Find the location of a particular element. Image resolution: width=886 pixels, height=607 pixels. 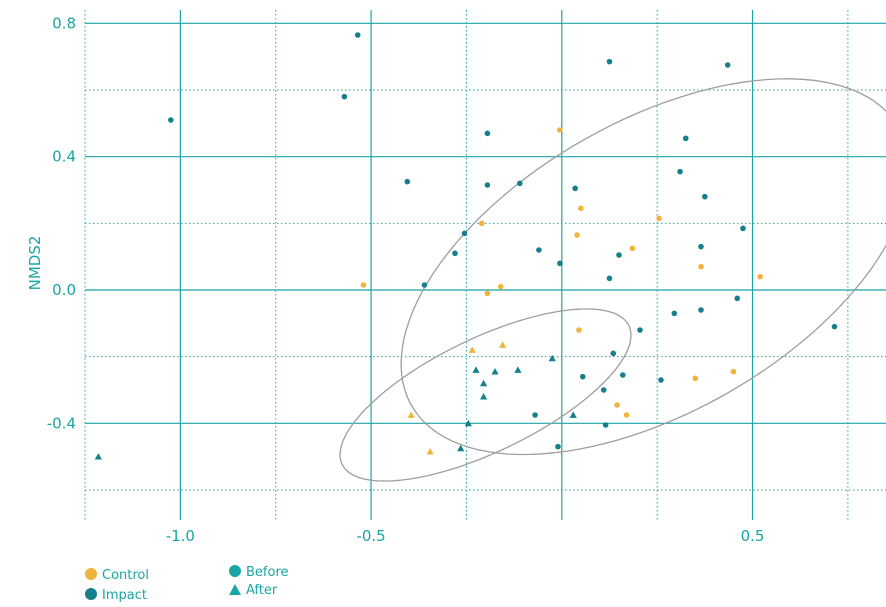

legend-after-label: After is located at coordinates (262, 590).